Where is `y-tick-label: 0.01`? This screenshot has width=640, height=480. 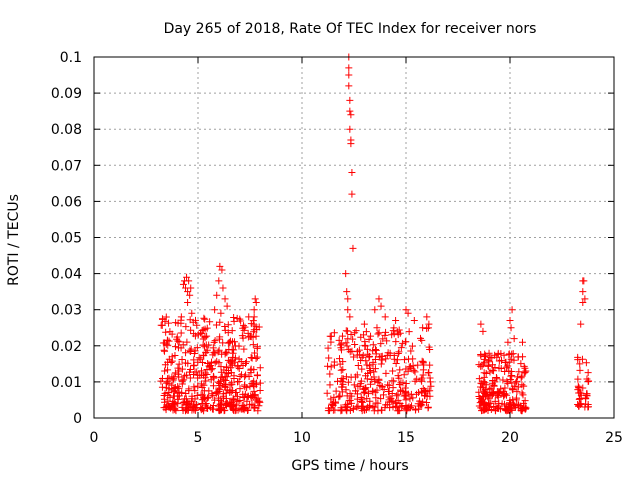
y-tick-label: 0.01 is located at coordinates (66, 383).